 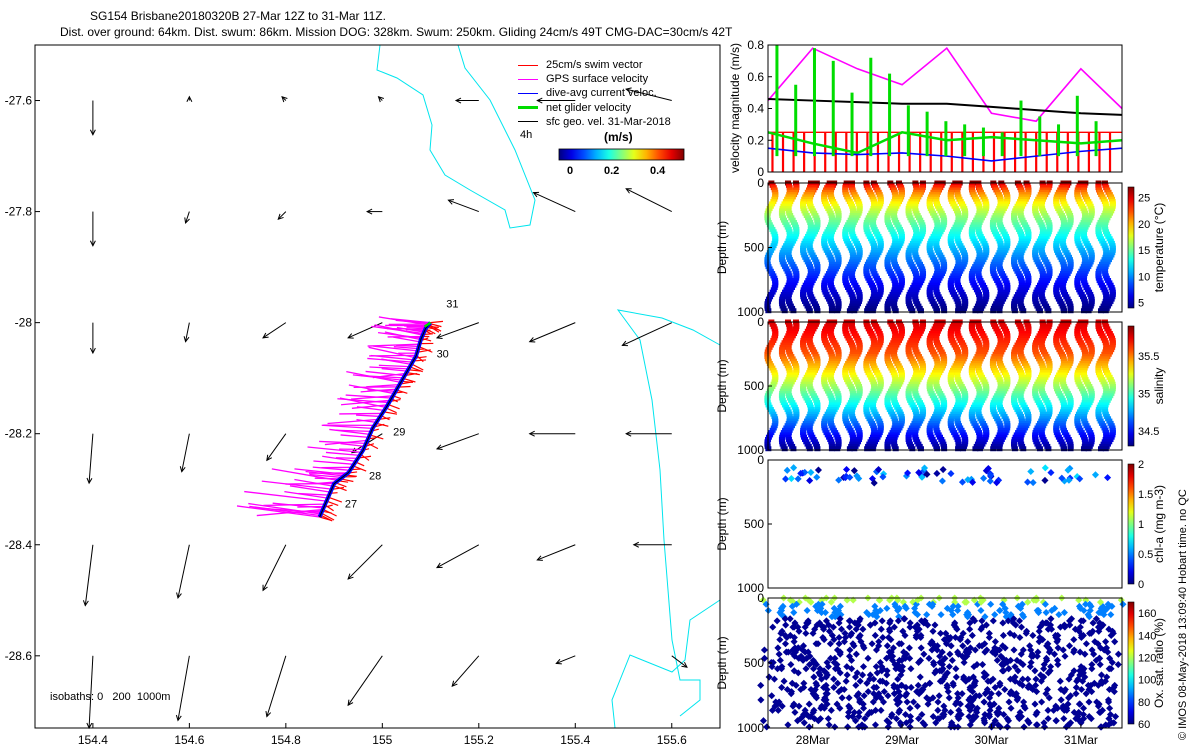 I want to click on velocity-ylabel: velocity magnitude (m/s), so click(x=735, y=108).